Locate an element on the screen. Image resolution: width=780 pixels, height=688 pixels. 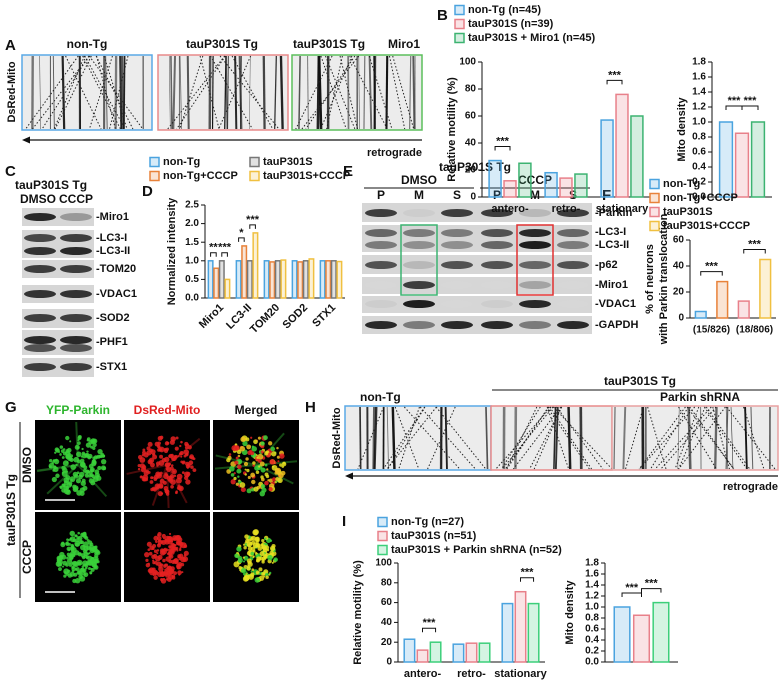
y-tick-label: 0.8 is located at coordinates (592, 618).